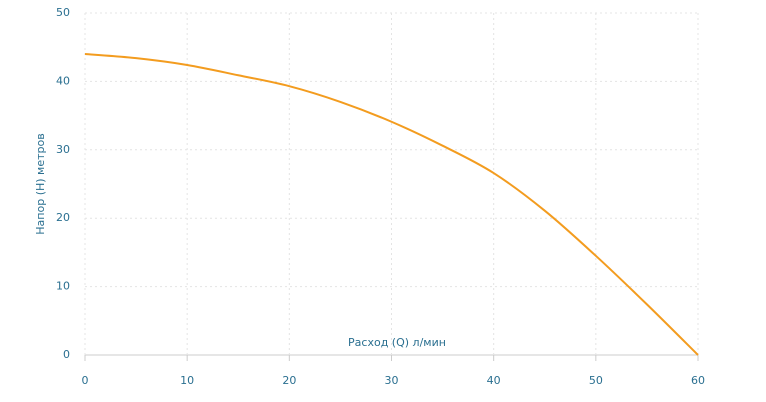  What do you see at coordinates (392, 380) in the screenshot?
I see `x-tick-label: 30` at bounding box center [392, 380].